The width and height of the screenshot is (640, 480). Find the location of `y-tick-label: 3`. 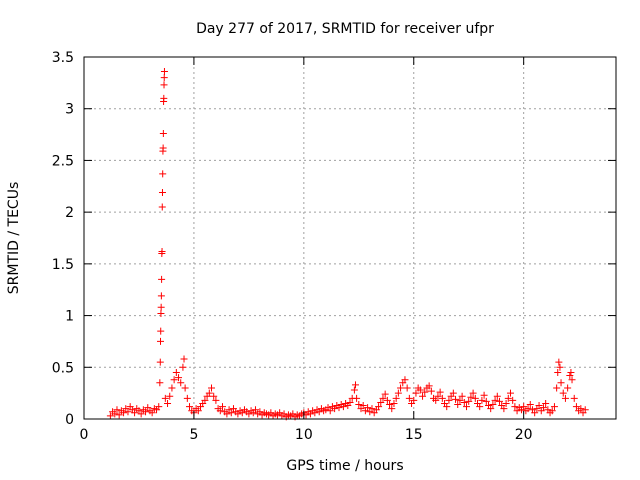

y-tick-label: 3 is located at coordinates (69, 110).